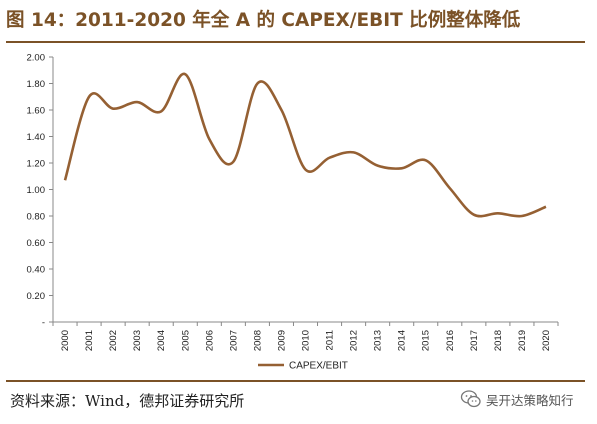 Image resolution: width=597 pixels, height=424 pixels. Describe the element at coordinates (318, 366) in the screenshot. I see `legend-label: CAPEX/EBIT` at that location.